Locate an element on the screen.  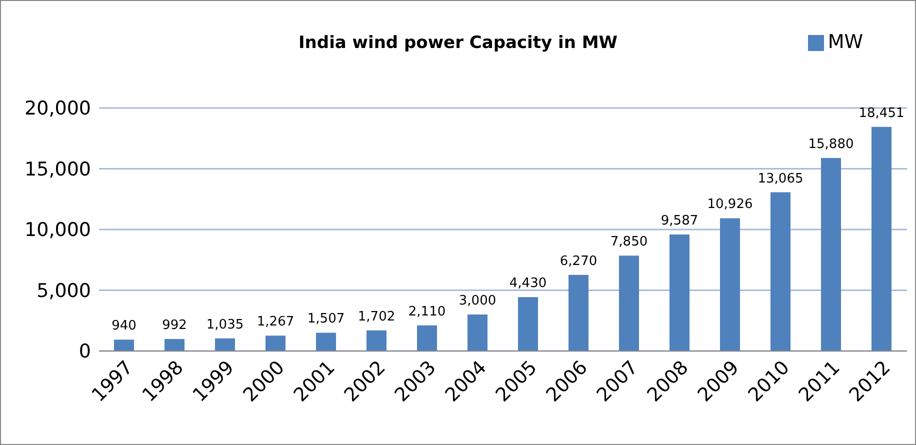
data-label: 1,035 is located at coordinates (225, 324).